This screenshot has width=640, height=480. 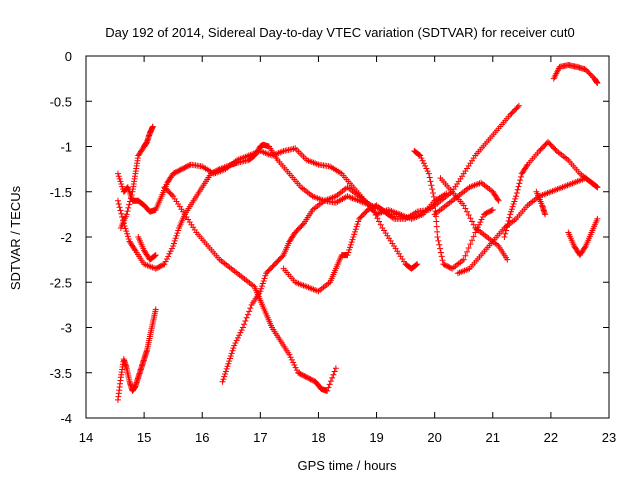 I want to click on x-tick-label: 14, so click(x=86, y=437).